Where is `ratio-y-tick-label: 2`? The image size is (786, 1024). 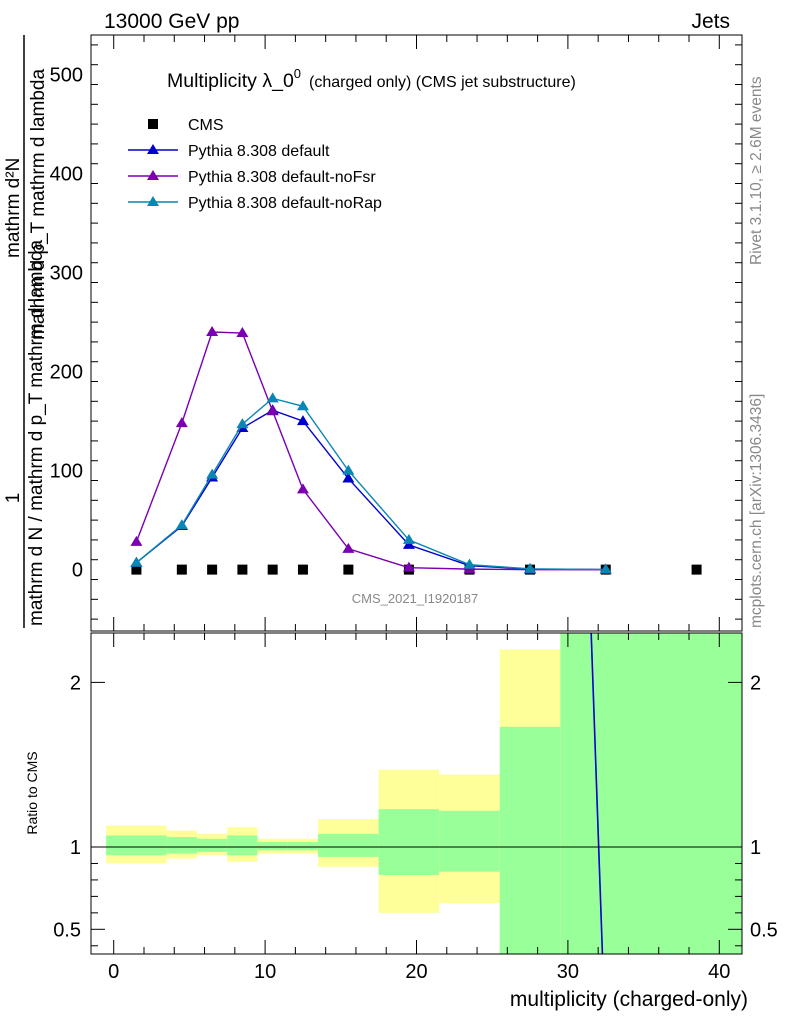 ratio-y-tick-label: 2 is located at coordinates (75, 683).